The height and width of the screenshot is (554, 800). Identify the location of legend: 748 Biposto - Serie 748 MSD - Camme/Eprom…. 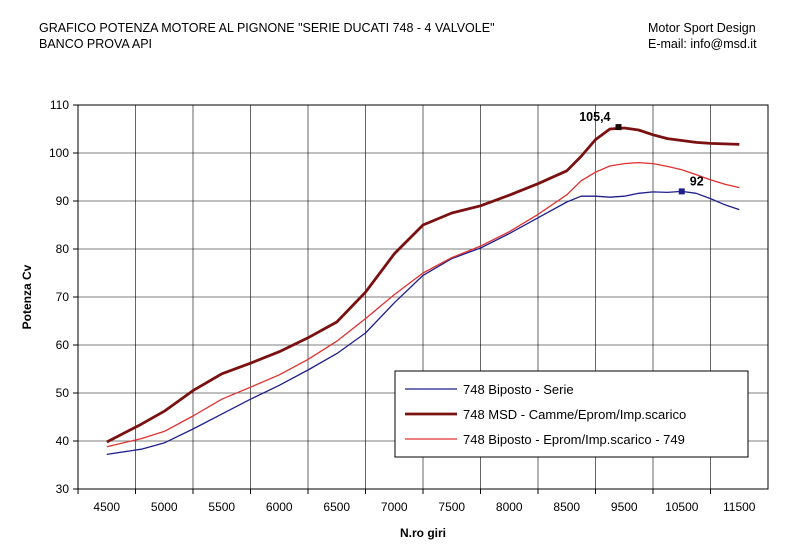
(571, 414).